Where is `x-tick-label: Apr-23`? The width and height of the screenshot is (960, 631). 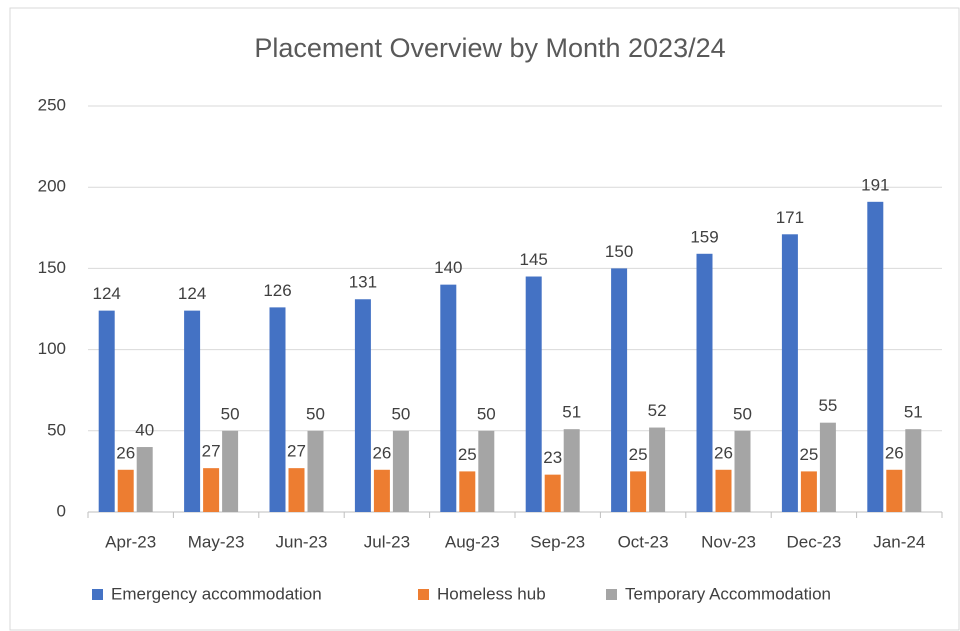
x-tick-label: Apr-23 is located at coordinates (130, 541).